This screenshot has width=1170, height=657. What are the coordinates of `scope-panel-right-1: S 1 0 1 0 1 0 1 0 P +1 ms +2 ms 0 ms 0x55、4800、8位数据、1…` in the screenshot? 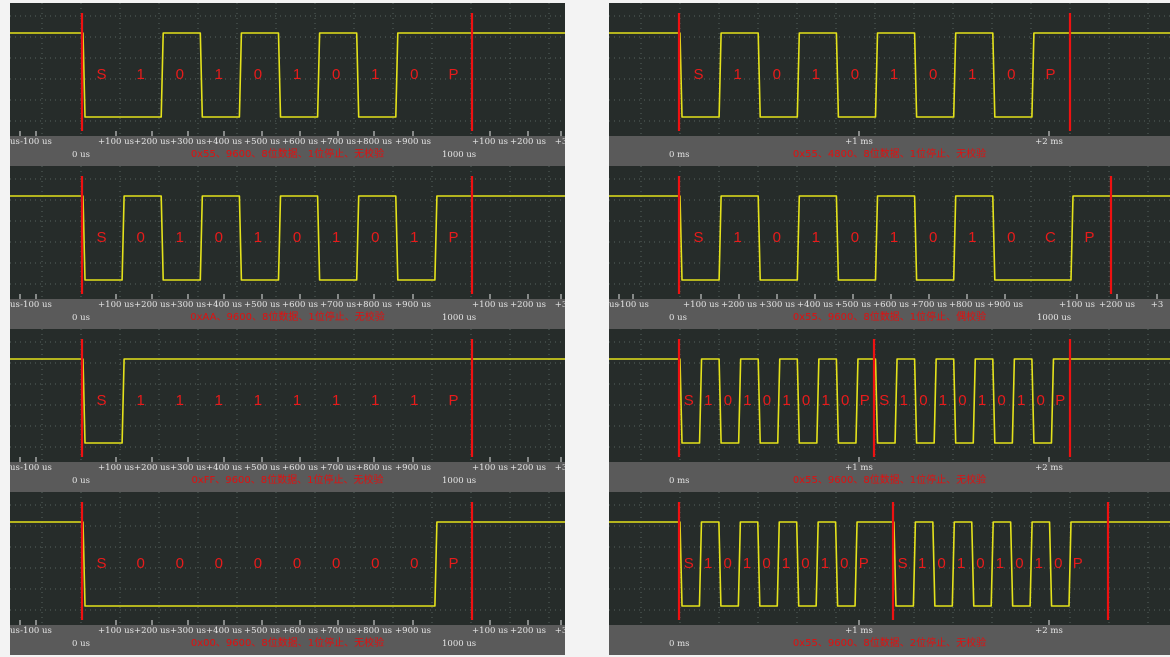 It's located at (889, 84).